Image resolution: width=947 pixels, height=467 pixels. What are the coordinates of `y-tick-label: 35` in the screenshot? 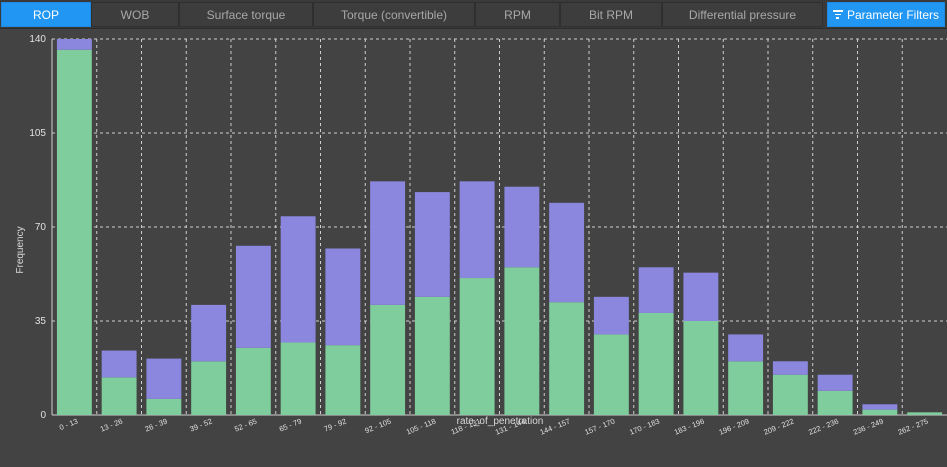 It's located at (41, 321).